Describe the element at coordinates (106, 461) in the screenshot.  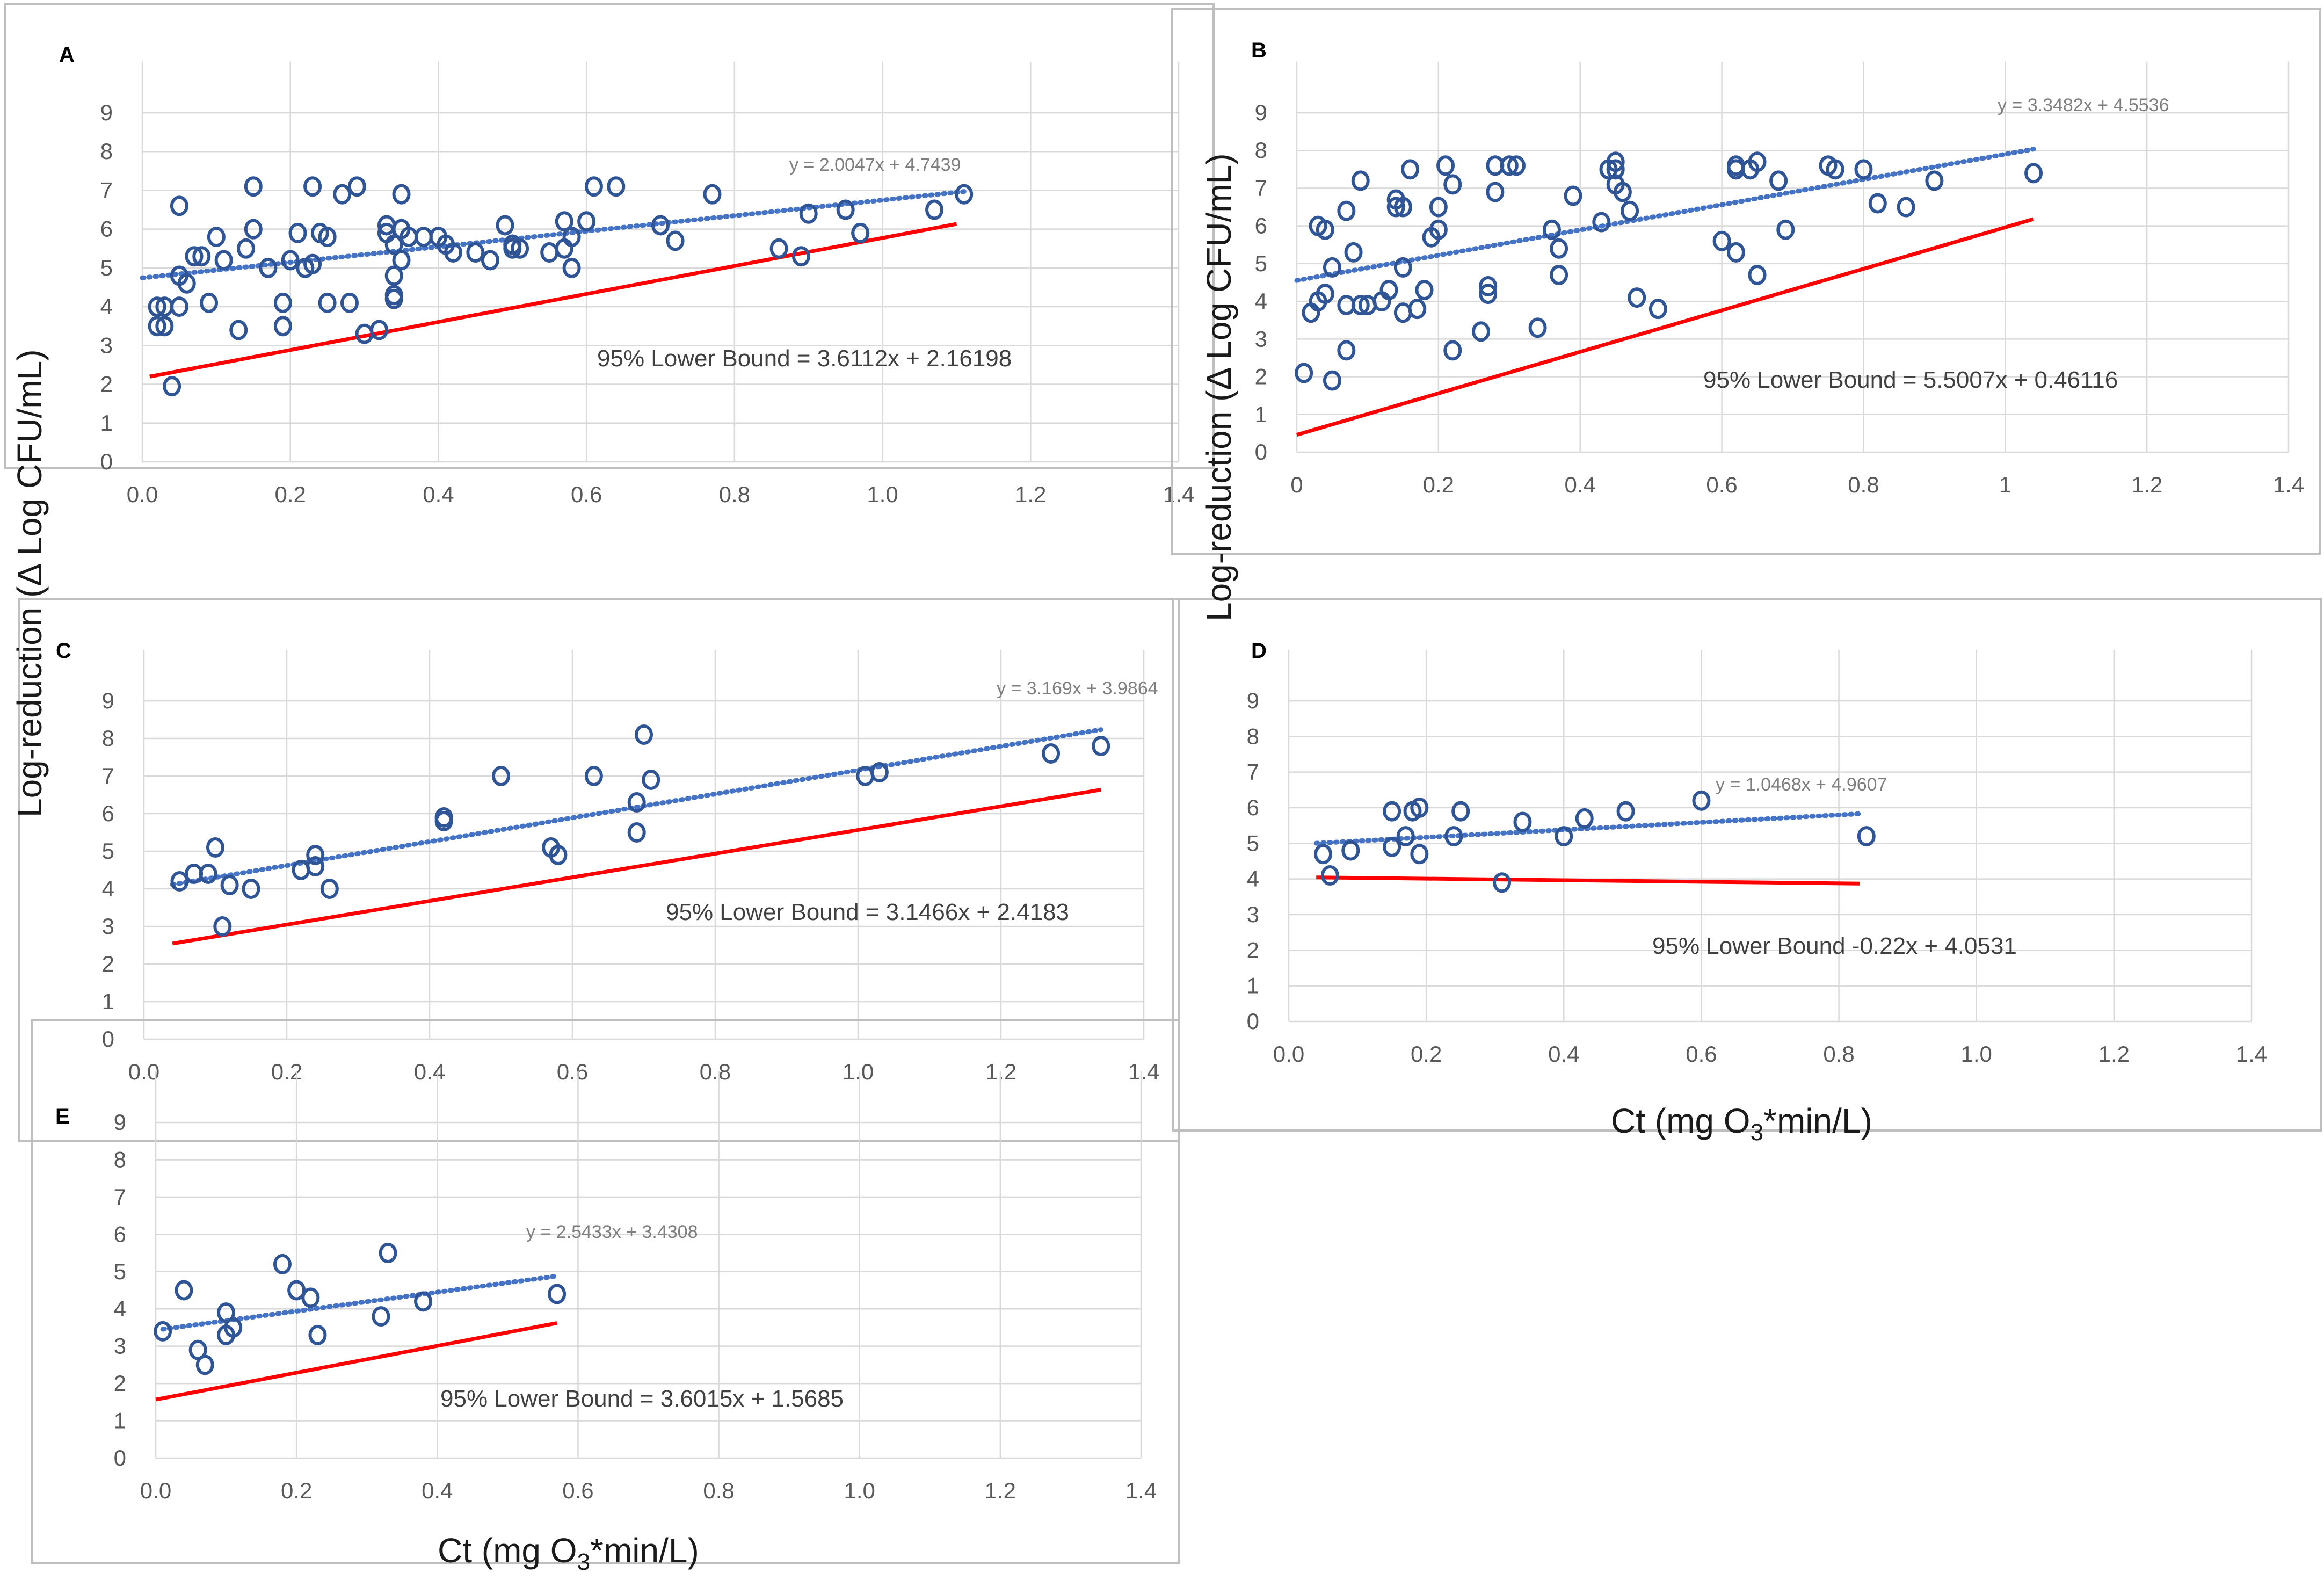
I see `y-tick-label: 0` at that location.